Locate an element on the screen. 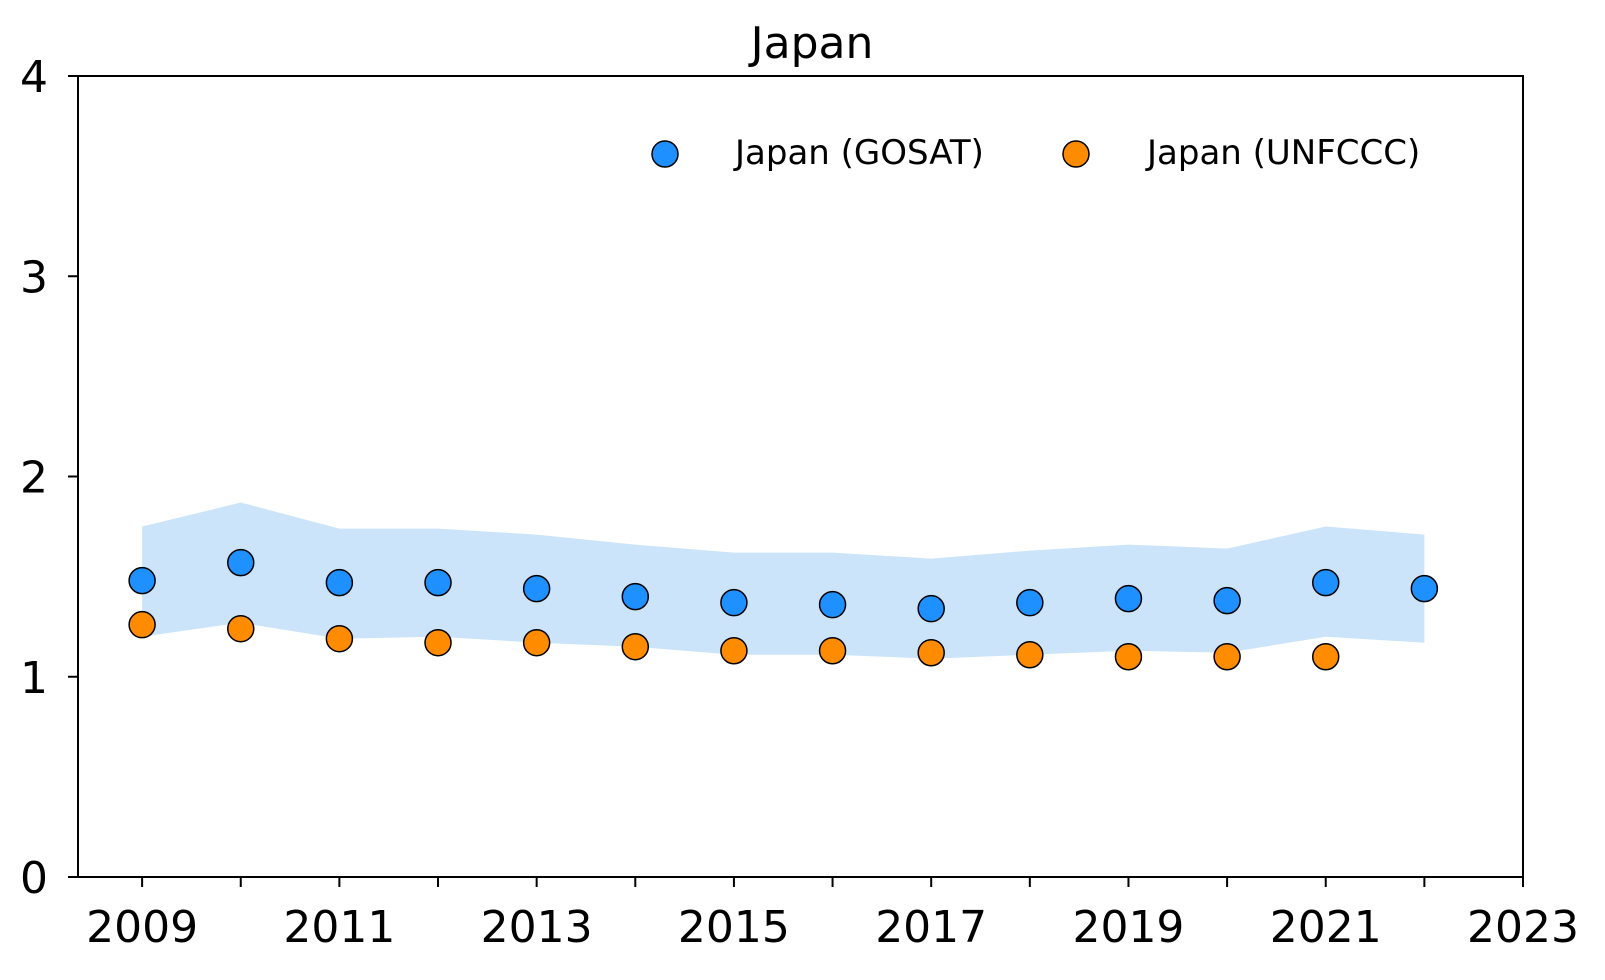 The height and width of the screenshot is (980, 1605). x-tick-label: 2011 is located at coordinates (339, 927).